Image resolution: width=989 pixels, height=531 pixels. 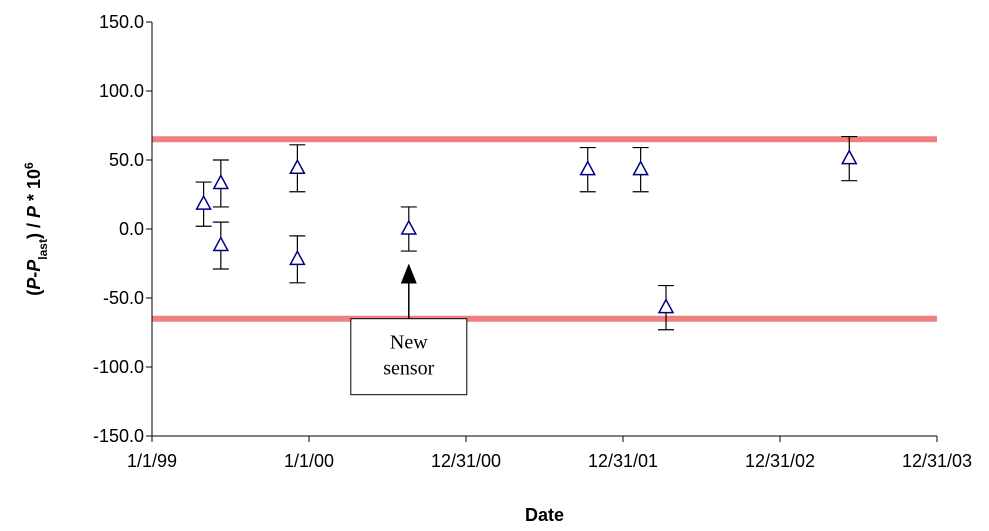 I want to click on annotation: New sensor, so click(x=409, y=329).